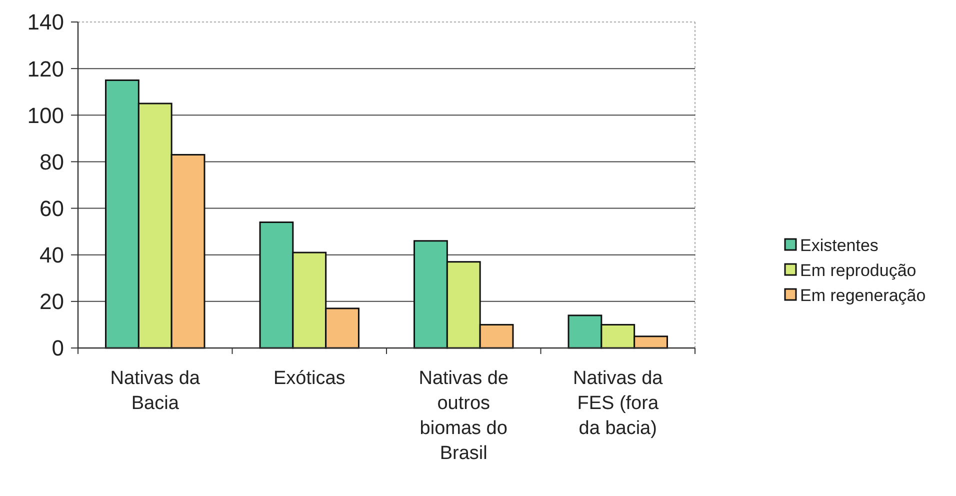  Describe the element at coordinates (839, 245) in the screenshot. I see `legend-label: Existentes` at that location.